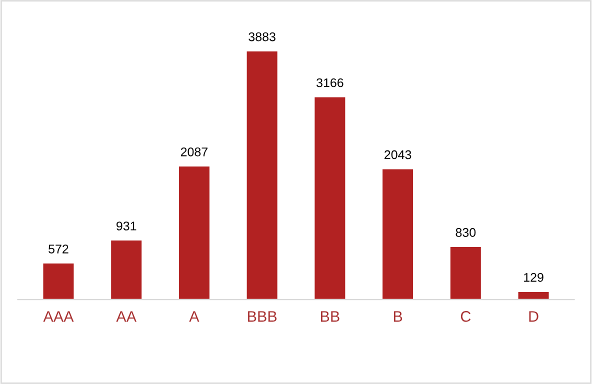  What do you see at coordinates (58, 249) in the screenshot?
I see `data-label: 572` at bounding box center [58, 249].